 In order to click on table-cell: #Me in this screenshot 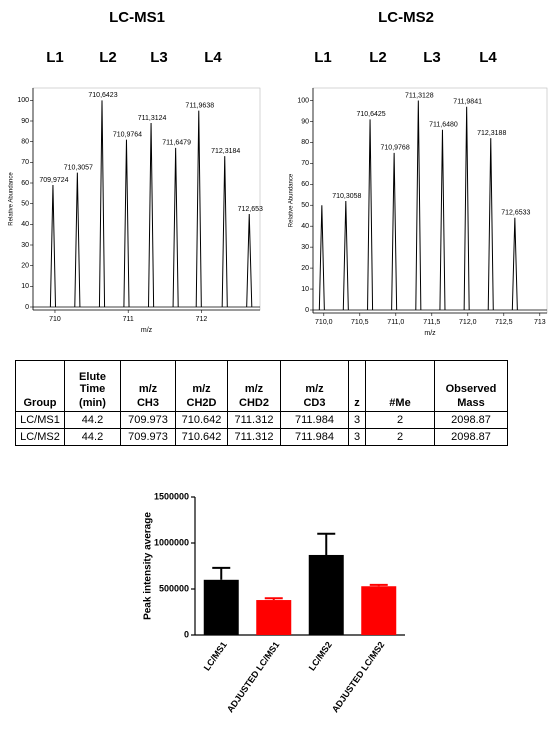, I will do `click(400, 403)`.